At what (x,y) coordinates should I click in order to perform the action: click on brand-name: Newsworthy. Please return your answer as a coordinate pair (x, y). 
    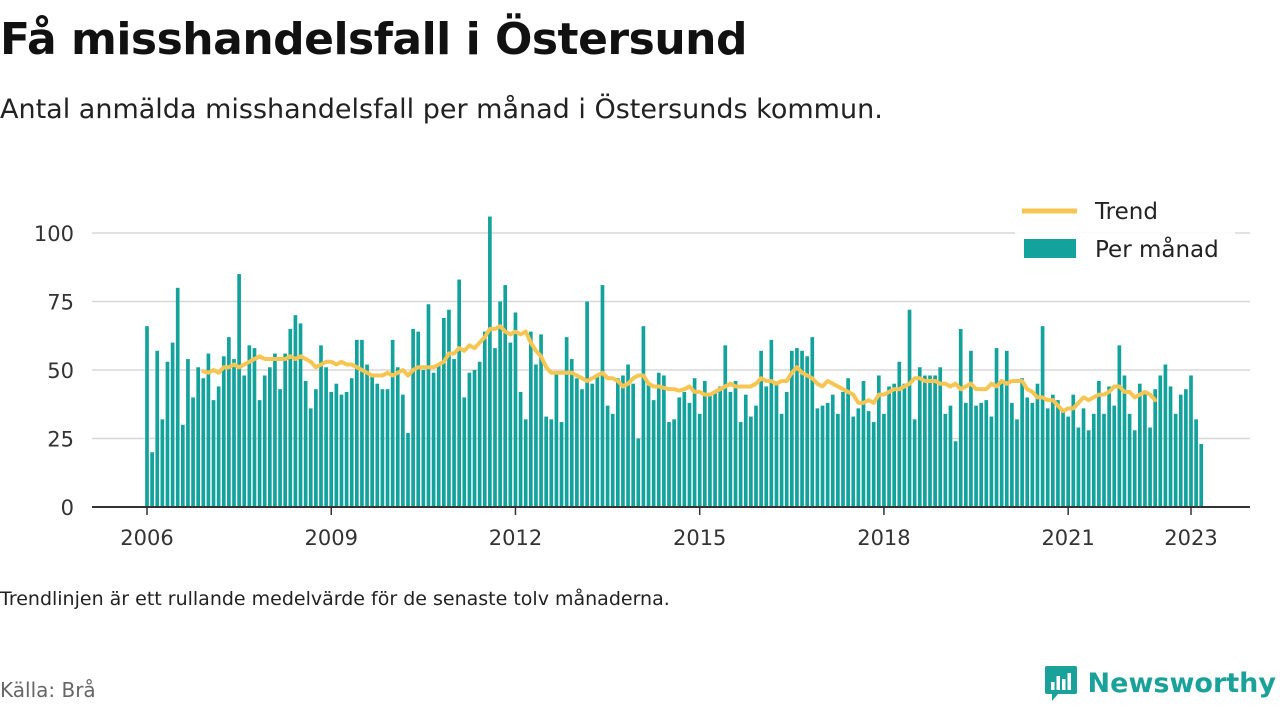
    Looking at the image, I should click on (1181, 683).